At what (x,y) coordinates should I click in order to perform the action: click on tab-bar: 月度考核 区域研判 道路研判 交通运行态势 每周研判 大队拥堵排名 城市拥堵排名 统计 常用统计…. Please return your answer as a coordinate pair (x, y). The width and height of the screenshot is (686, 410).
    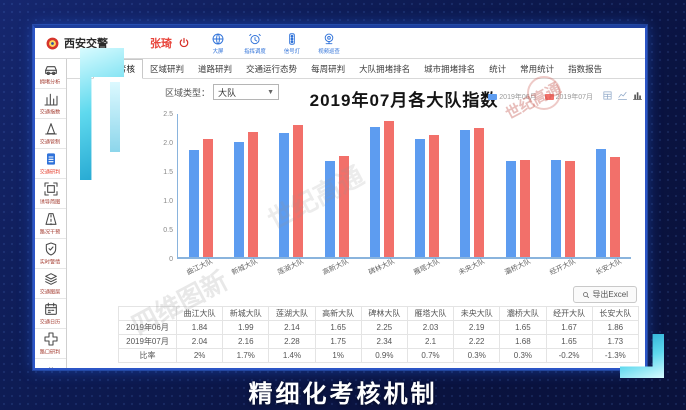
    Looking at the image, I should click on (356, 69).